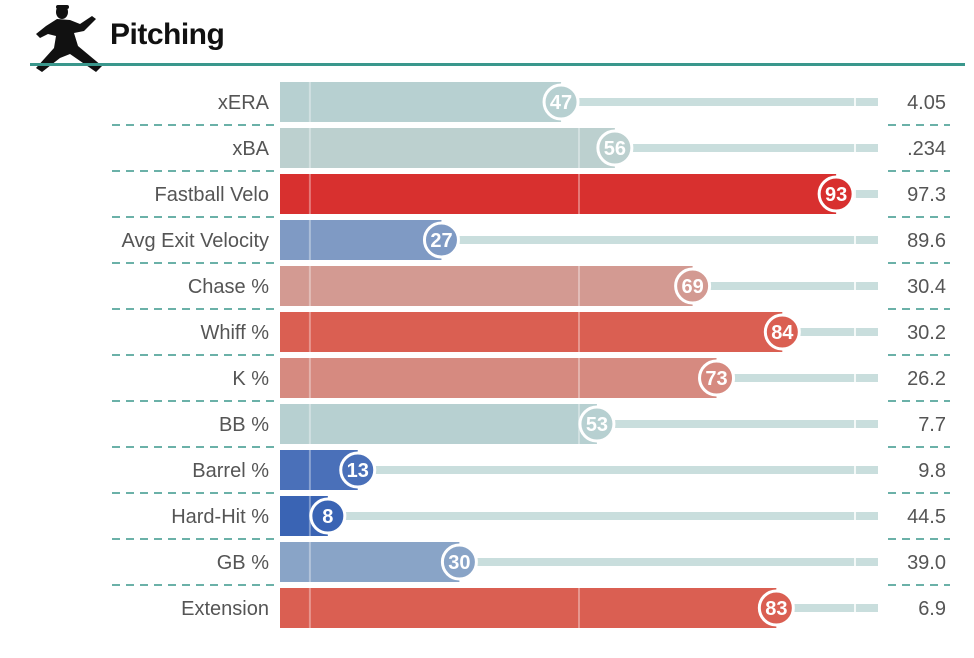 The image size is (974, 658). I want to click on chart-row: 30 GB % 39.0, so click(531, 564).